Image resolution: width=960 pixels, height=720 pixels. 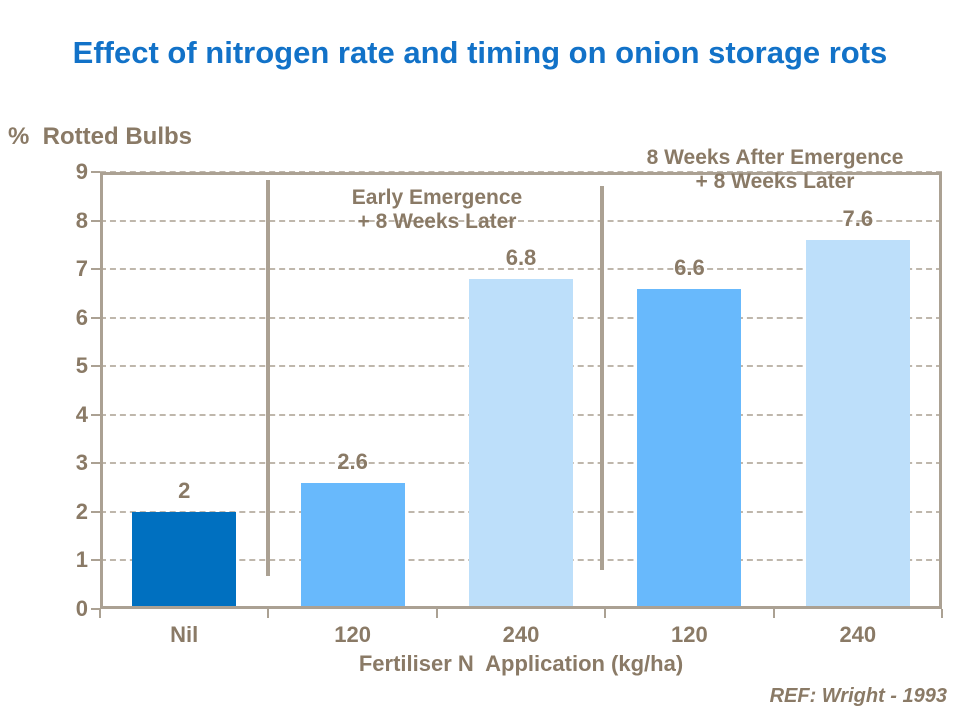 What do you see at coordinates (775, 157) in the screenshot?
I see `annotation-line: 8 Weeks After Emergence` at bounding box center [775, 157].